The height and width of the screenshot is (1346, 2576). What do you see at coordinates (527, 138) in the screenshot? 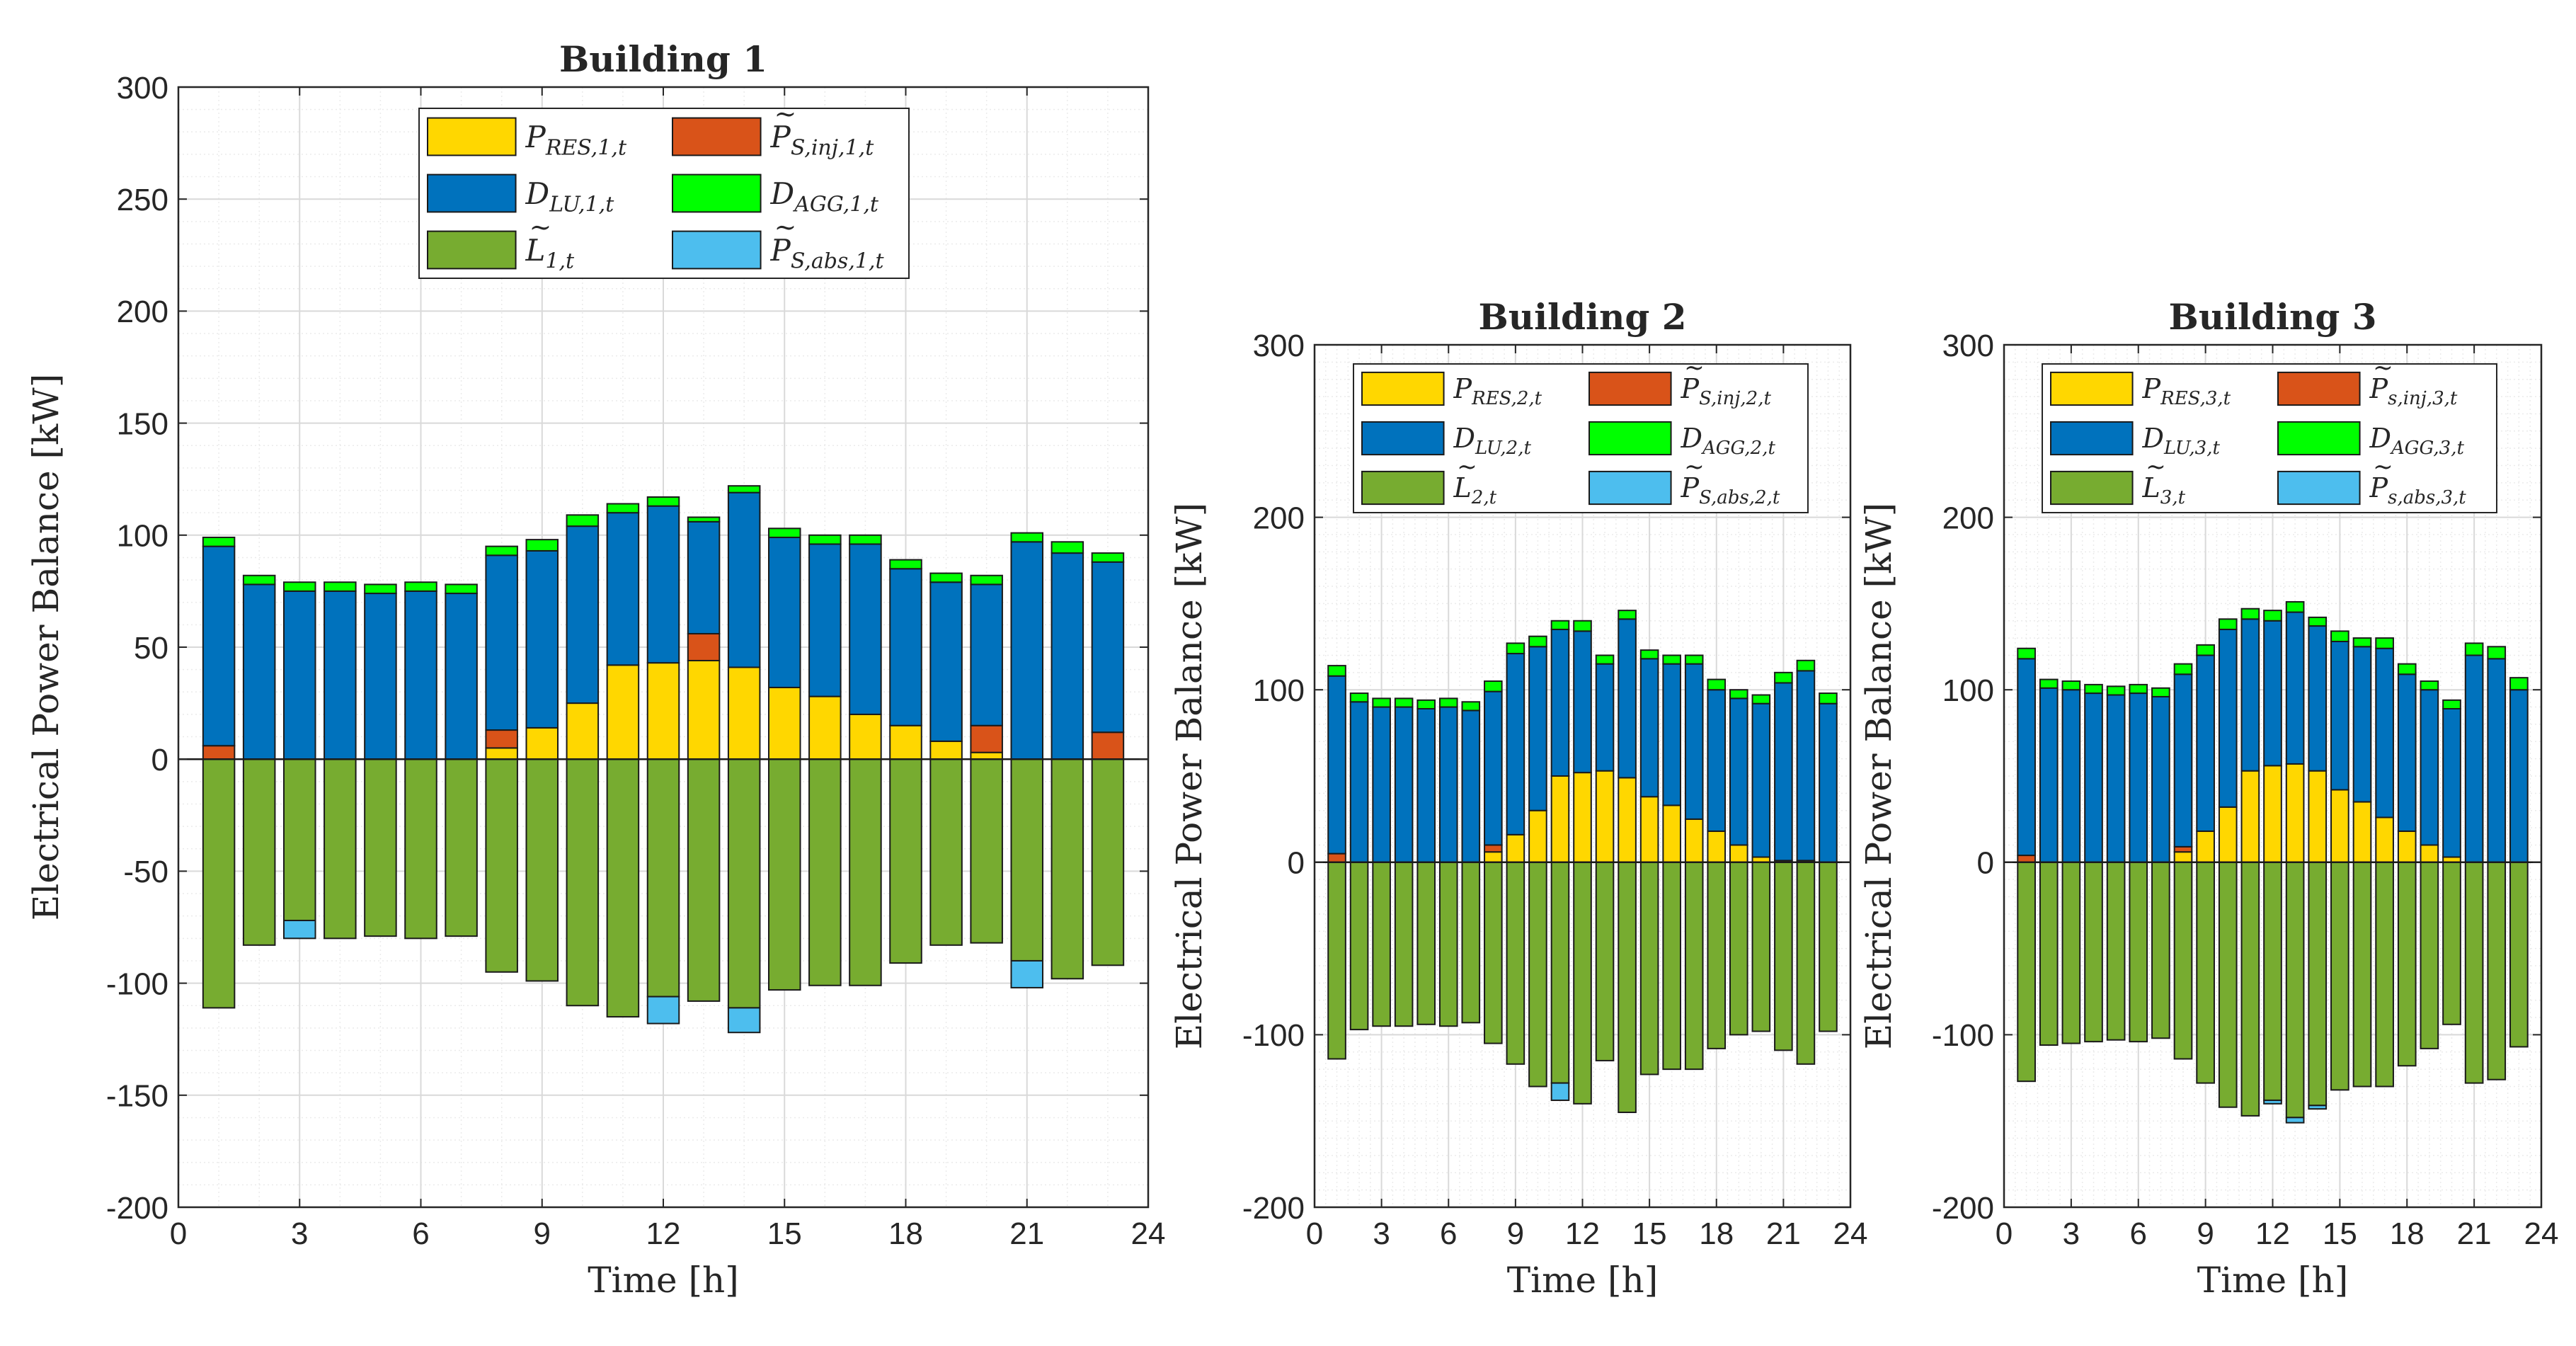
I see `legend-entry-res: PRES,1,t` at bounding box center [527, 138].